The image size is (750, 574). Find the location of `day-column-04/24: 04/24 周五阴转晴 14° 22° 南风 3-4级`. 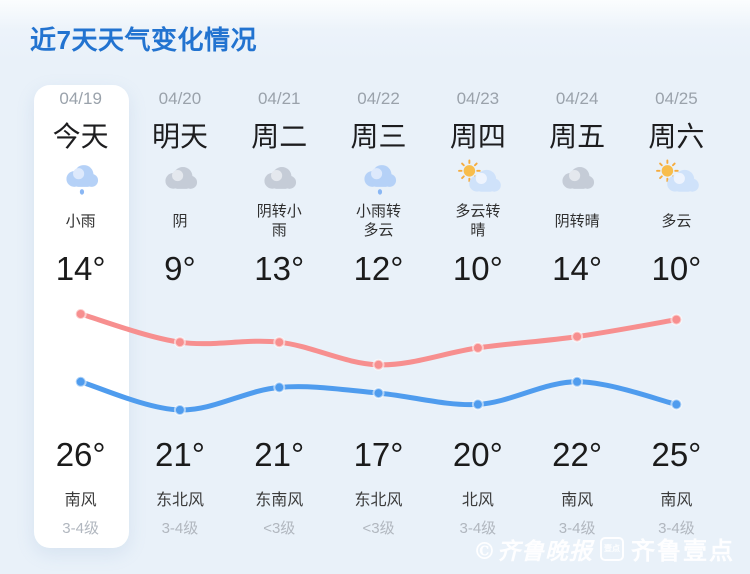

day-column-04/24: 04/24 周五阴转晴 14° 22° 南风 3-4级 is located at coordinates (576, 316).